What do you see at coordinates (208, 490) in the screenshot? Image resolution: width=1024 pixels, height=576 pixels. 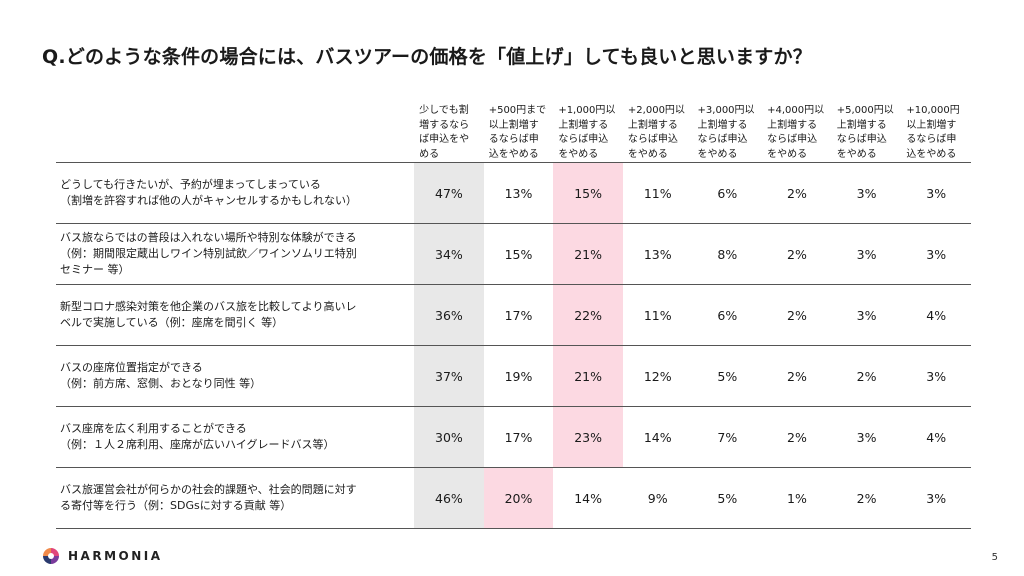 I see `row-label-line: バス旅運営会社が何らかの社会的課題や、社会的問題に対す` at bounding box center [208, 490].